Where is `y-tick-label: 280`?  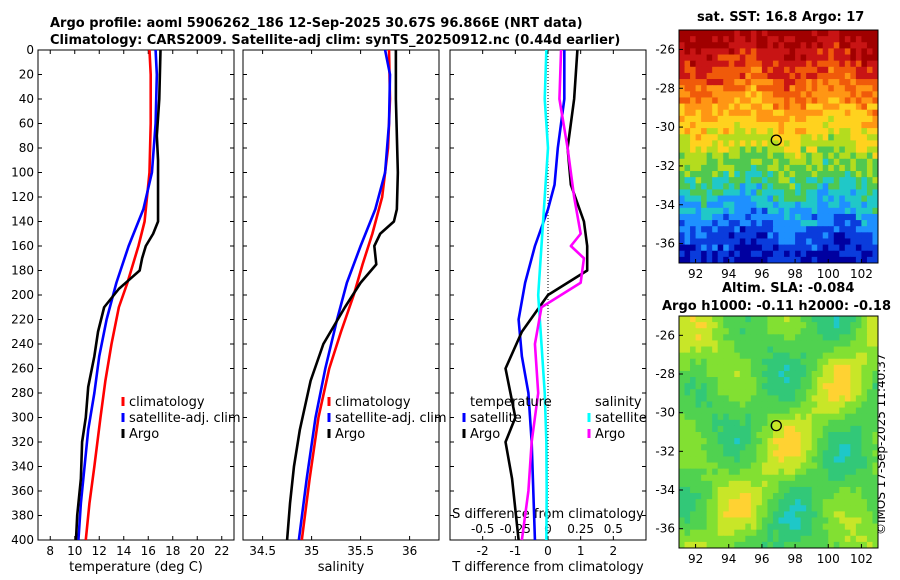 y-tick-label: 280 is located at coordinates (22, 393).